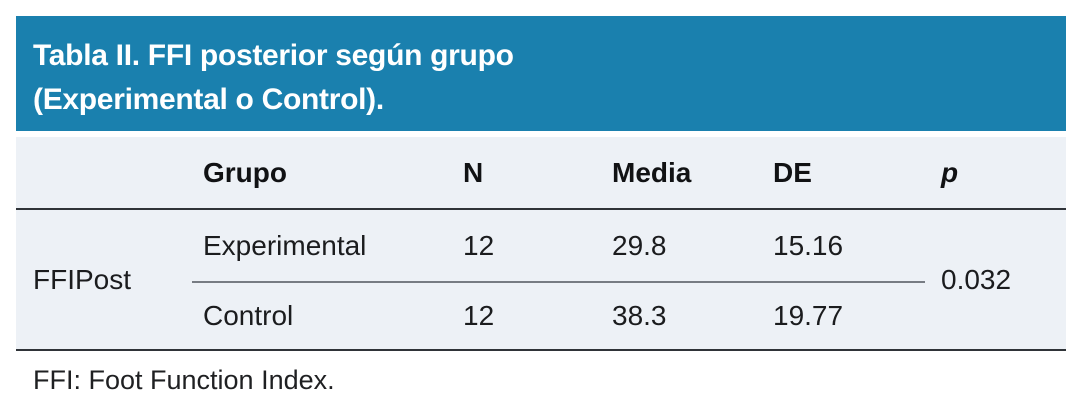  What do you see at coordinates (976, 279) in the screenshot?
I see `cell-p-value: 0.032` at bounding box center [976, 279].